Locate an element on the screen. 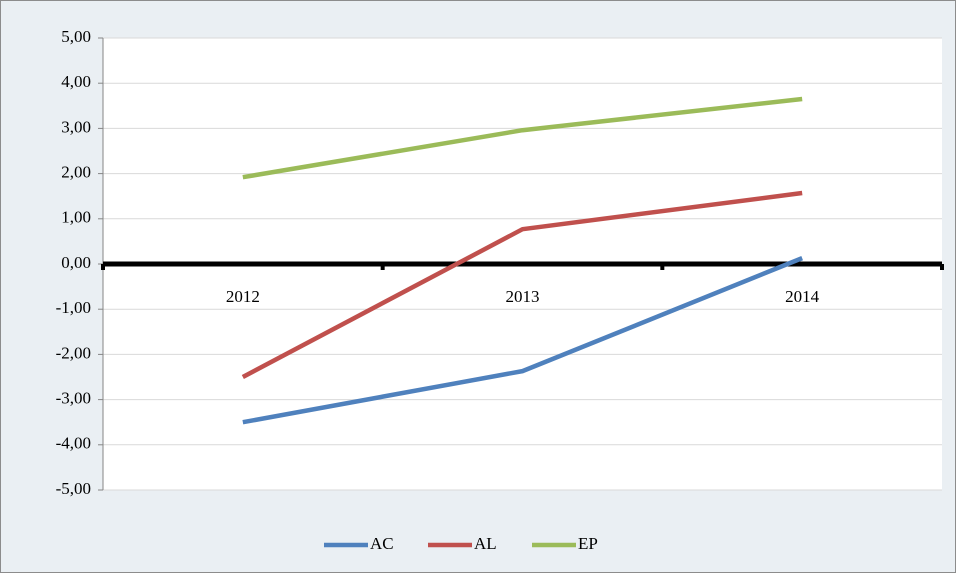  y-tick-label: 4,00 is located at coordinates (76, 81).